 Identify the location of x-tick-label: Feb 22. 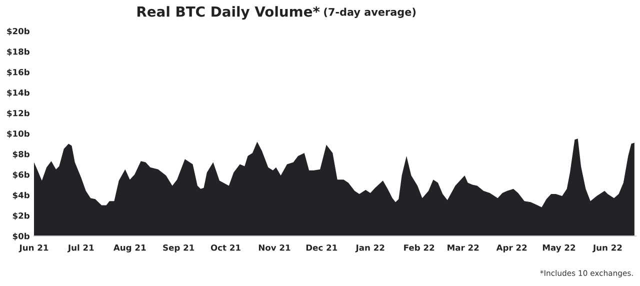
(419, 247).